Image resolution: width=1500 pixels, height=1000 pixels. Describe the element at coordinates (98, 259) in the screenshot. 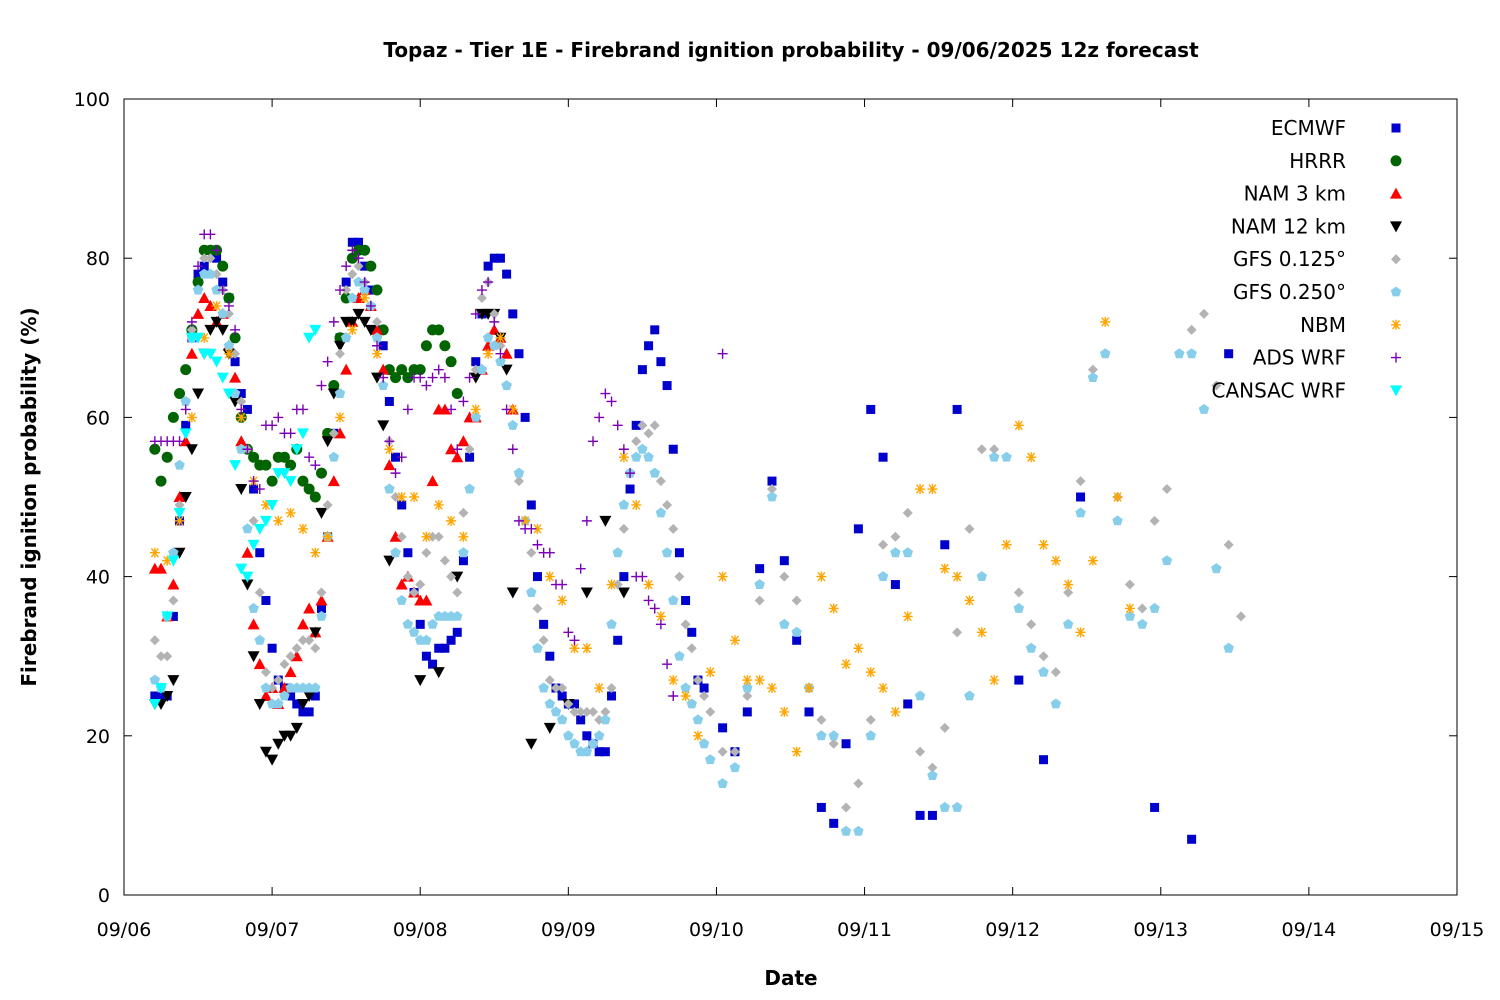

I see `y-tick-label: 80` at that location.